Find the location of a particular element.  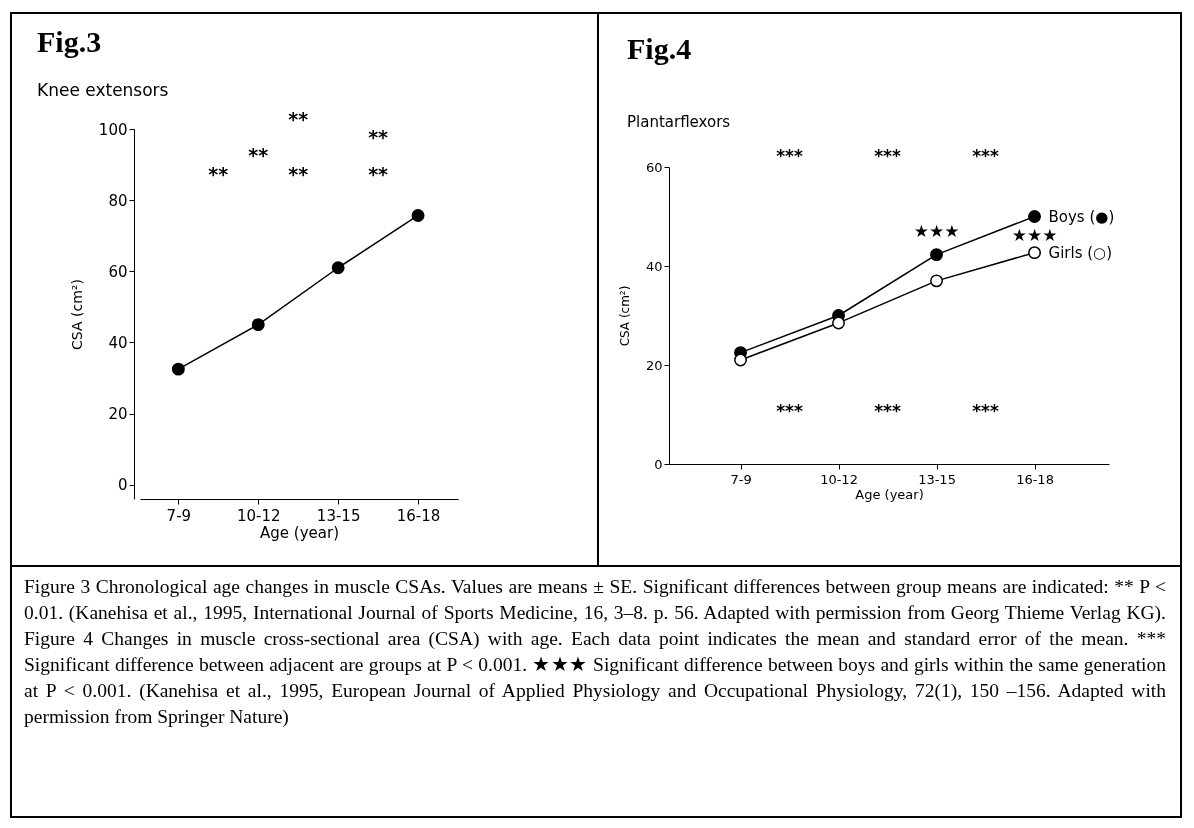

caption: Figure 4 Changes in muscle cross-sectional area (CSA) with age. Each data point indicates the mean and standard error of the mean. *** Significant difference between adjacent are groups at P < 0.001. ★★★ Significant difference between boys and girls within the same generation at P < 0.001. (Kanehisa et al., 1995, European Journal of Applied Physiology and Occupational Physiology, 72(1), 150 –156. Adapted with permission from Springer Nature) is located at coordinates (595, 677).